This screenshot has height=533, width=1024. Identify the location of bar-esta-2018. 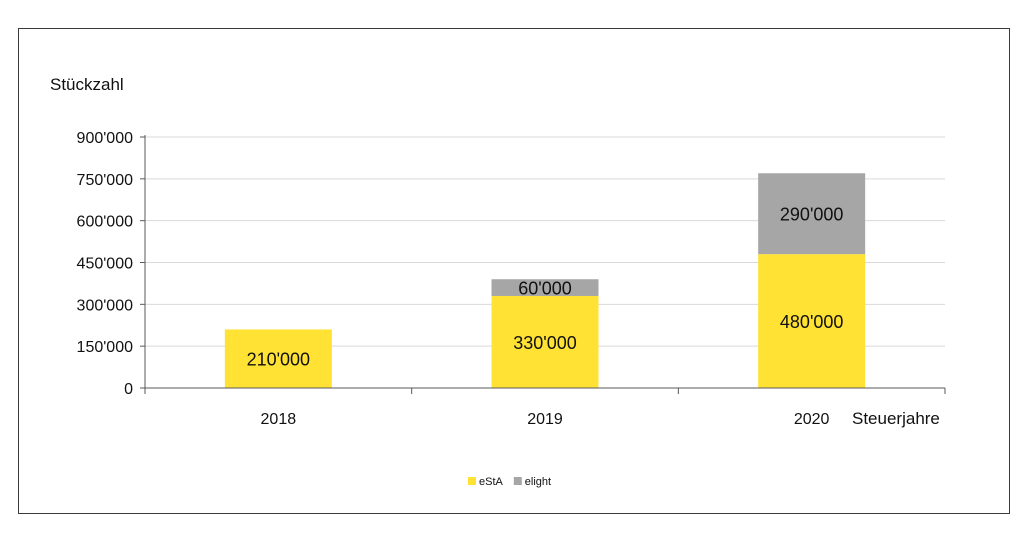
(278, 358).